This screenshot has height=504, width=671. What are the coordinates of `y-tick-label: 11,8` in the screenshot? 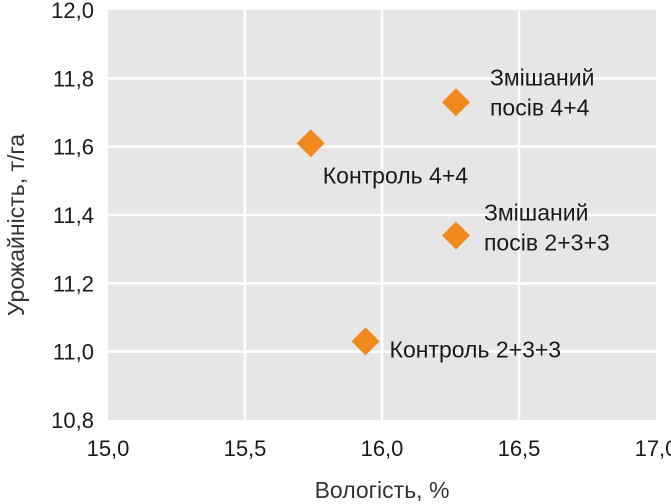 It's located at (73, 78).